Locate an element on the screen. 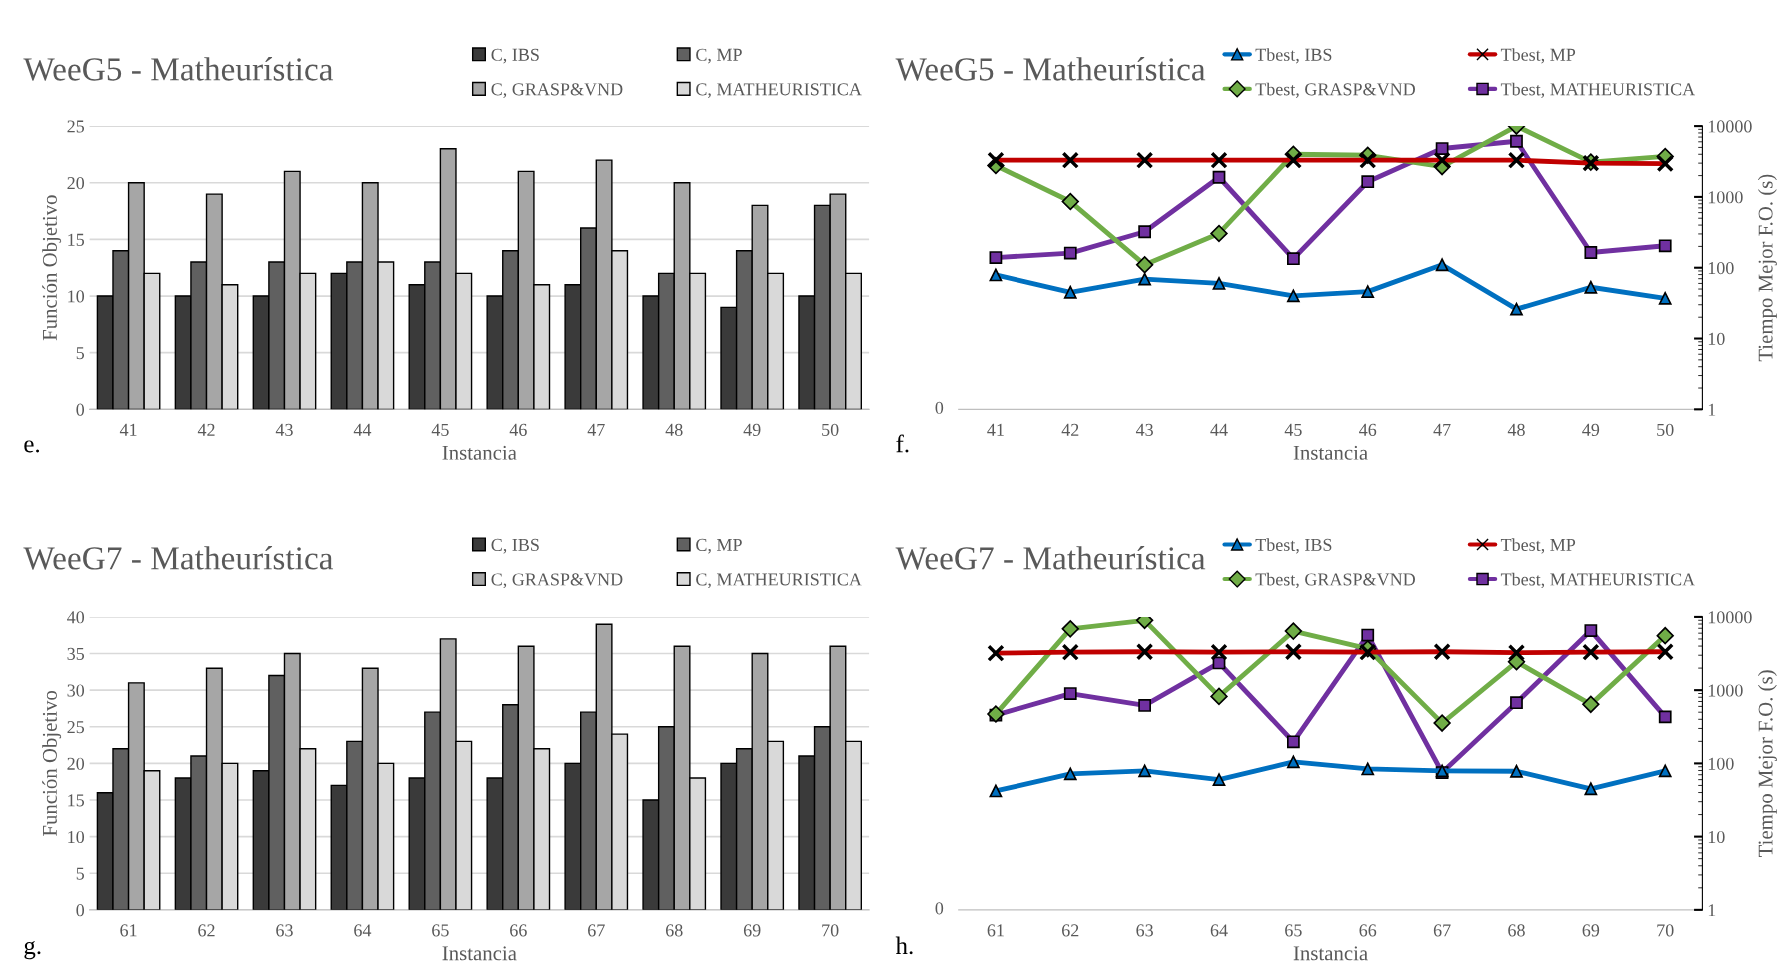 Image resolution: width=1792 pixels, height=970 pixels. text: g. is located at coordinates (32, 950).